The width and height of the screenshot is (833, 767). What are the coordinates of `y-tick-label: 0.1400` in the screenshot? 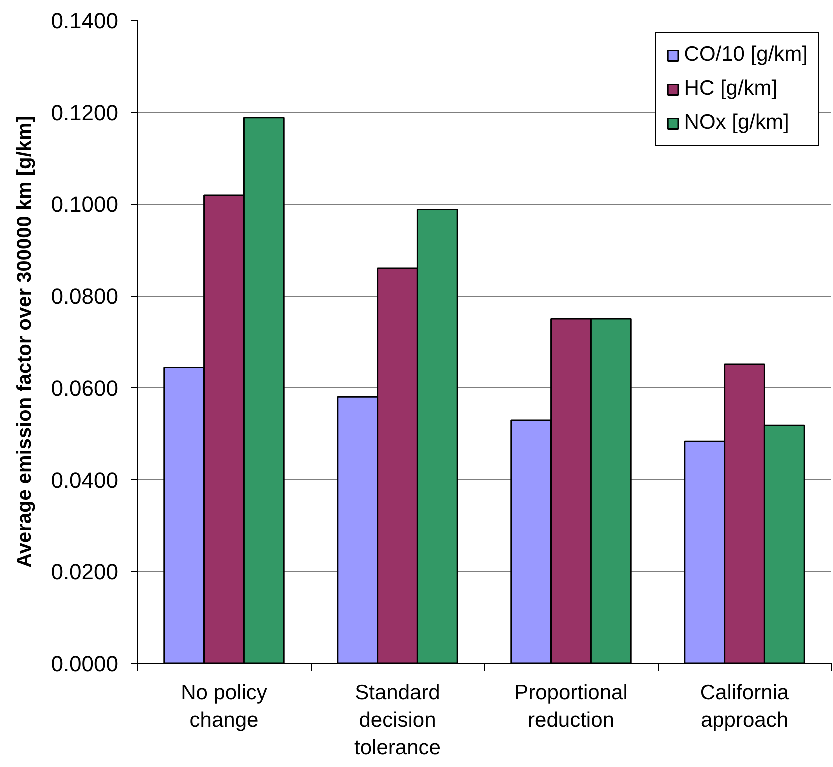 It's located at (85, 21).